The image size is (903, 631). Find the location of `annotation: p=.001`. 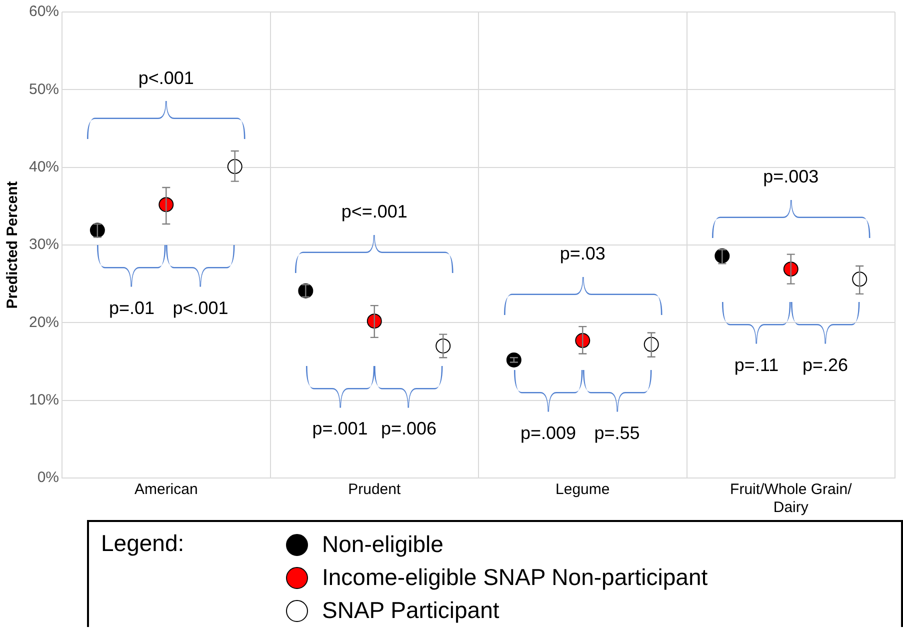

annotation: p=.001 is located at coordinates (340, 428).